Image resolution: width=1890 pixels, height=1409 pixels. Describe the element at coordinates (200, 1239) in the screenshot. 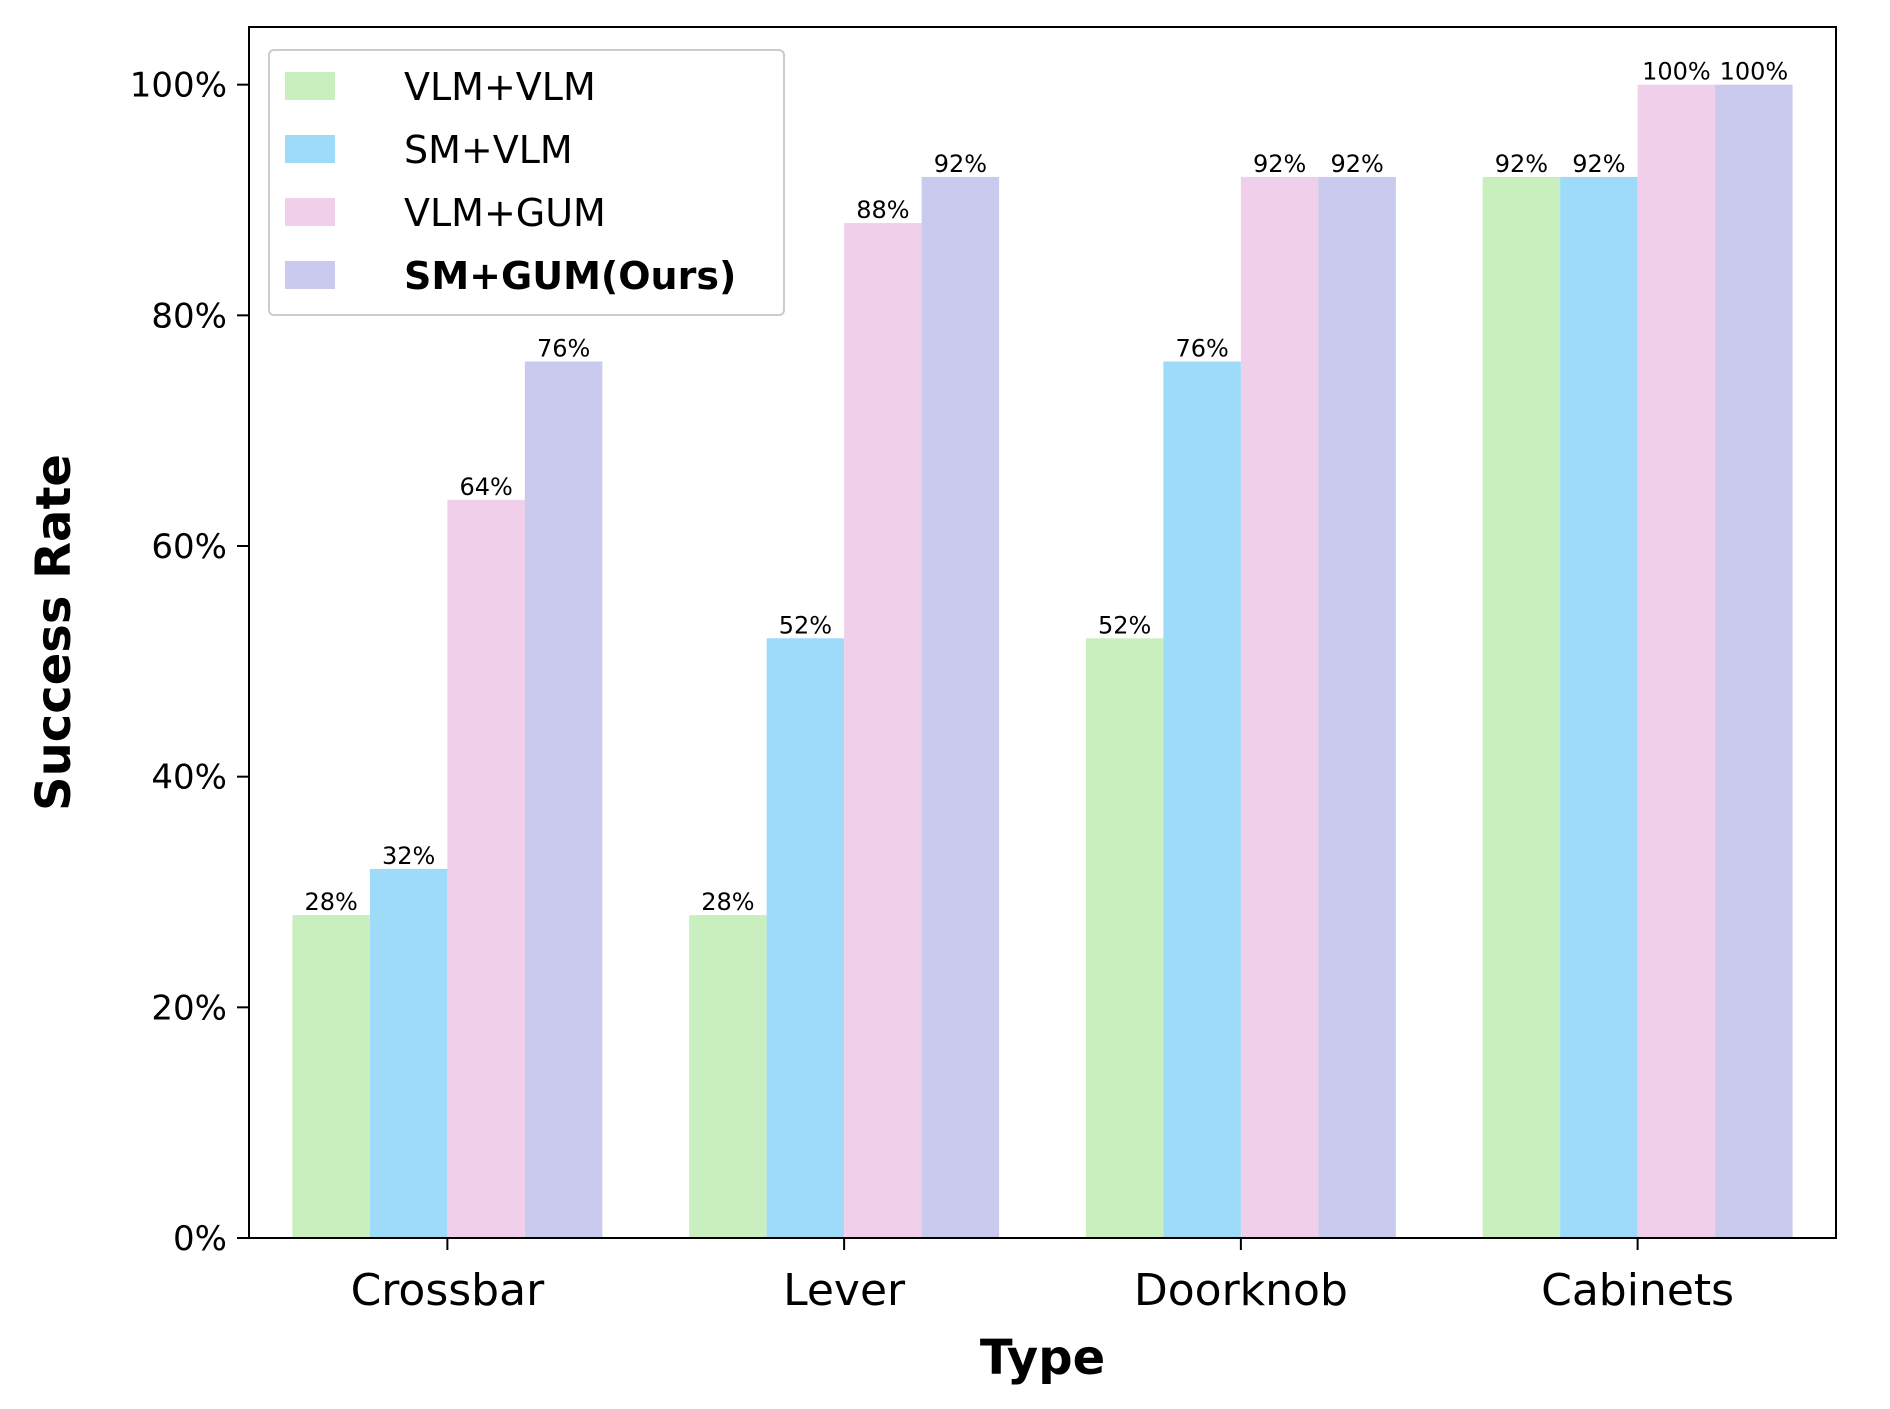

I see `y-tick-label: 0%` at that location.